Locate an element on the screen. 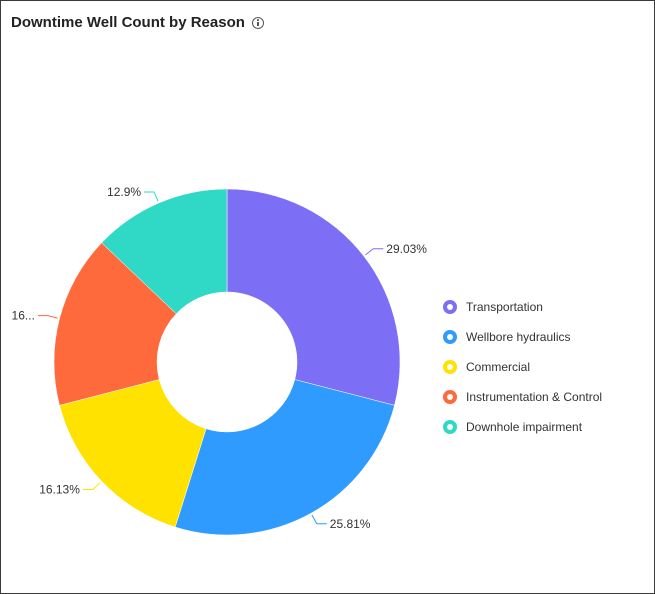 Image resolution: width=655 pixels, height=594 pixels. legend-item: Wellbore hydraulics is located at coordinates (522, 337).